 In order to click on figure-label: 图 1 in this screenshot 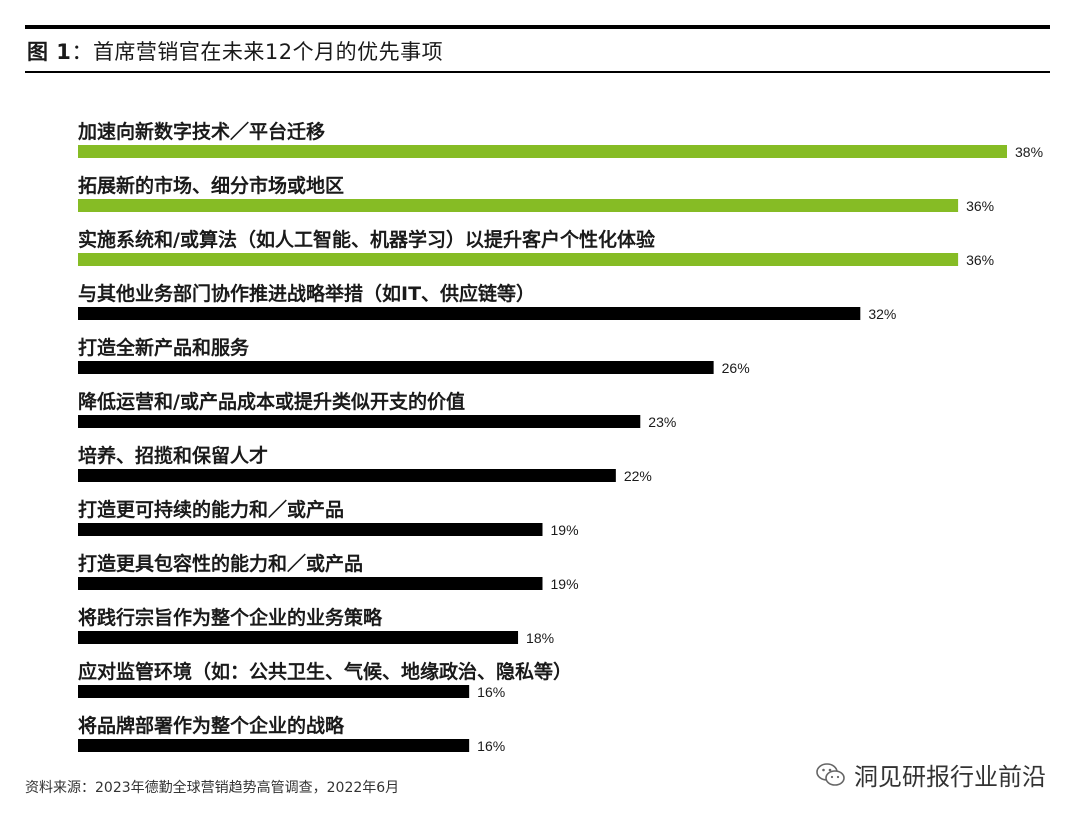, I will do `click(49, 52)`.